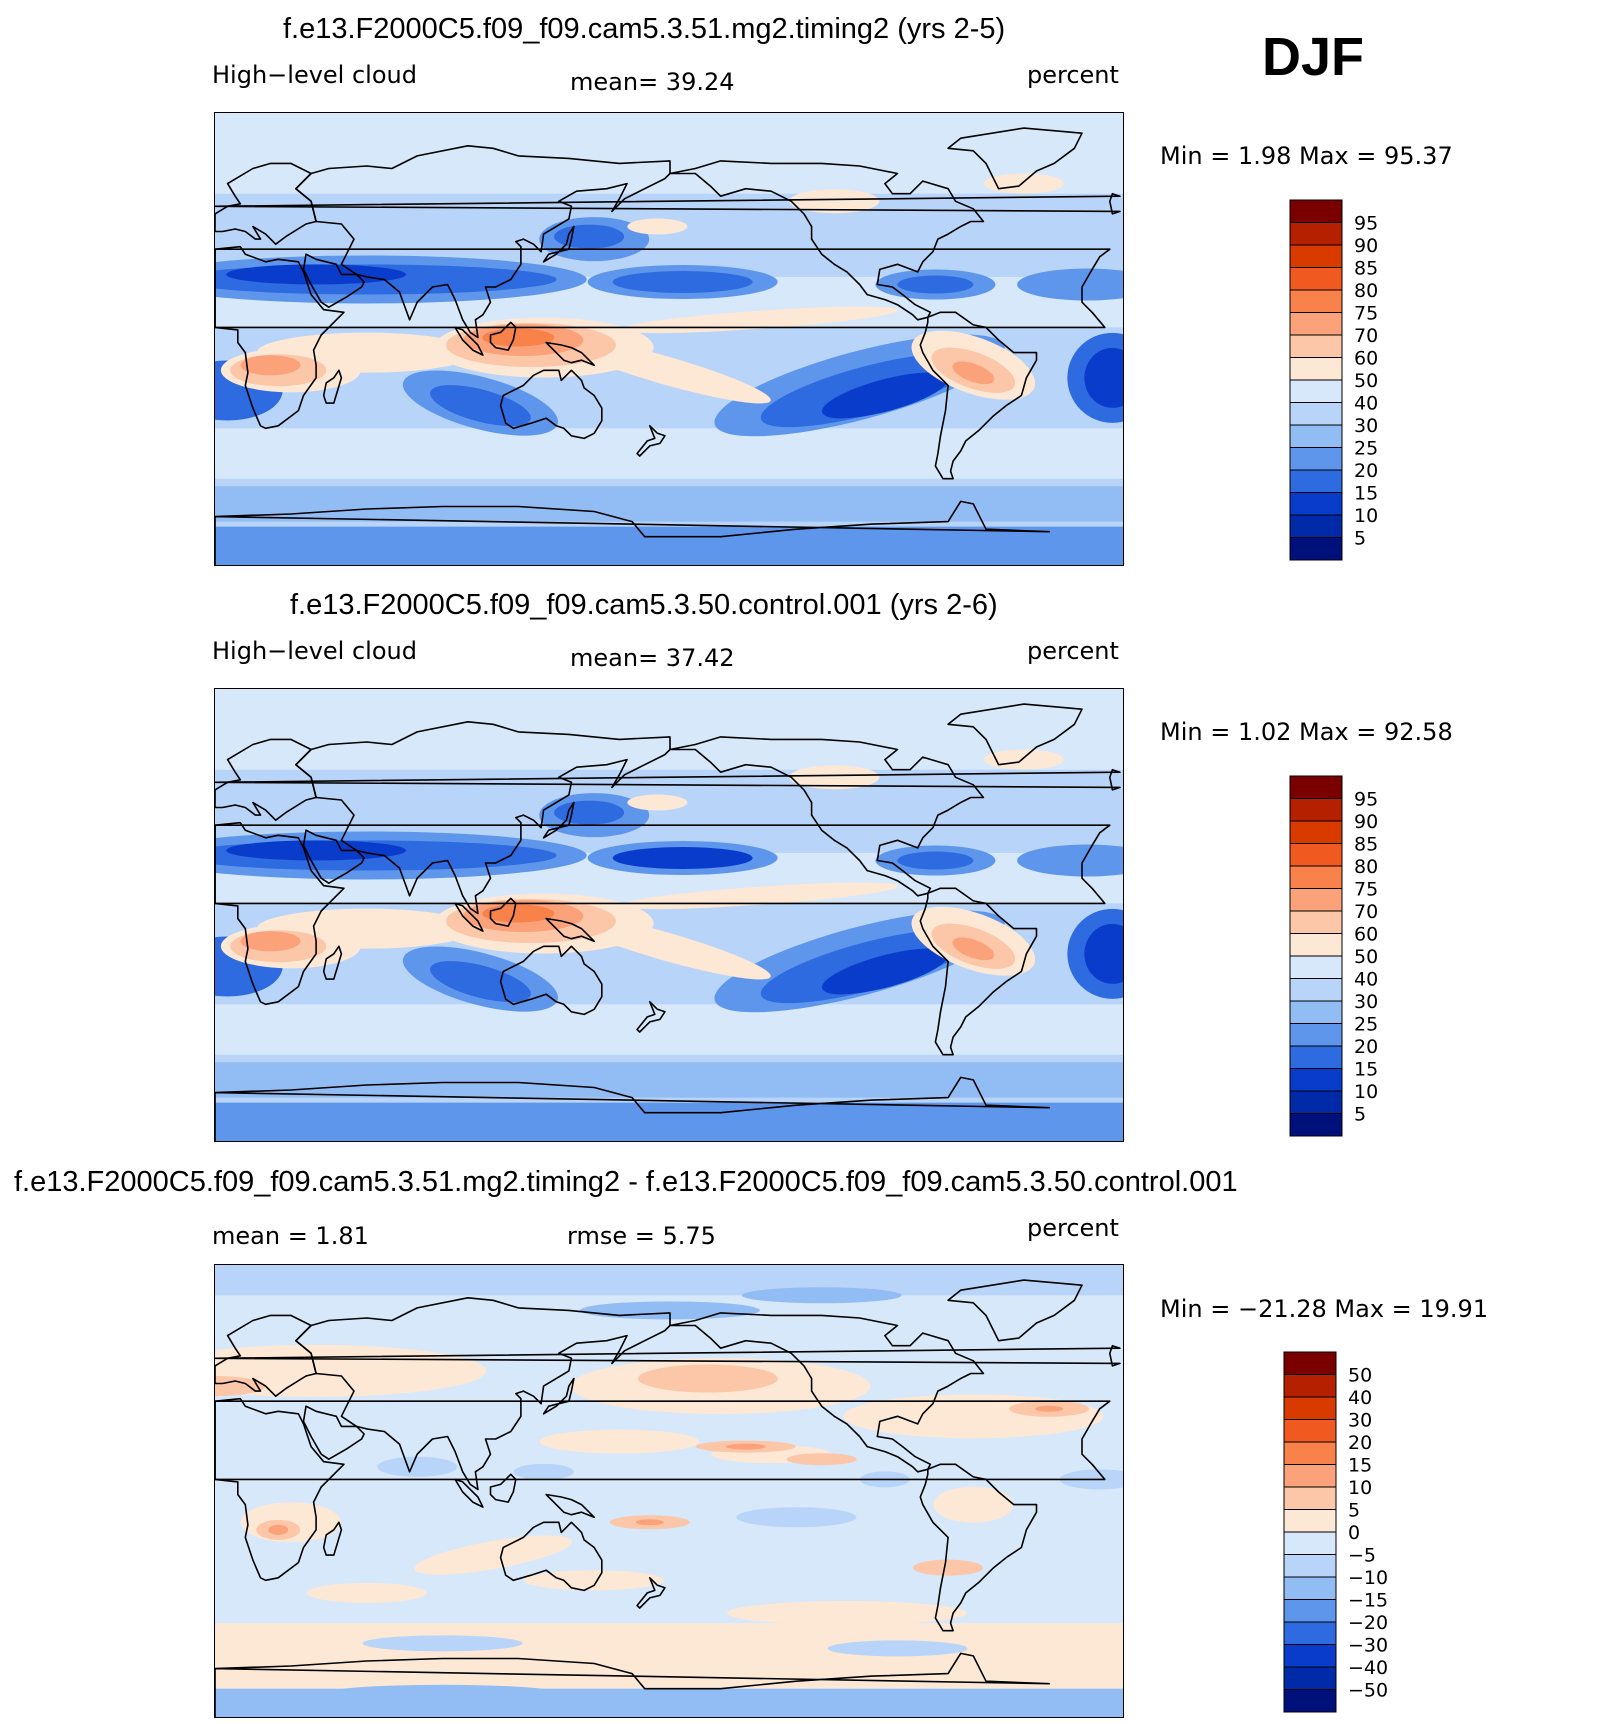 This screenshot has width=1622, height=1724. Describe the element at coordinates (1366, 404) in the screenshot. I see `colorbar-tick-label: 40` at that location.